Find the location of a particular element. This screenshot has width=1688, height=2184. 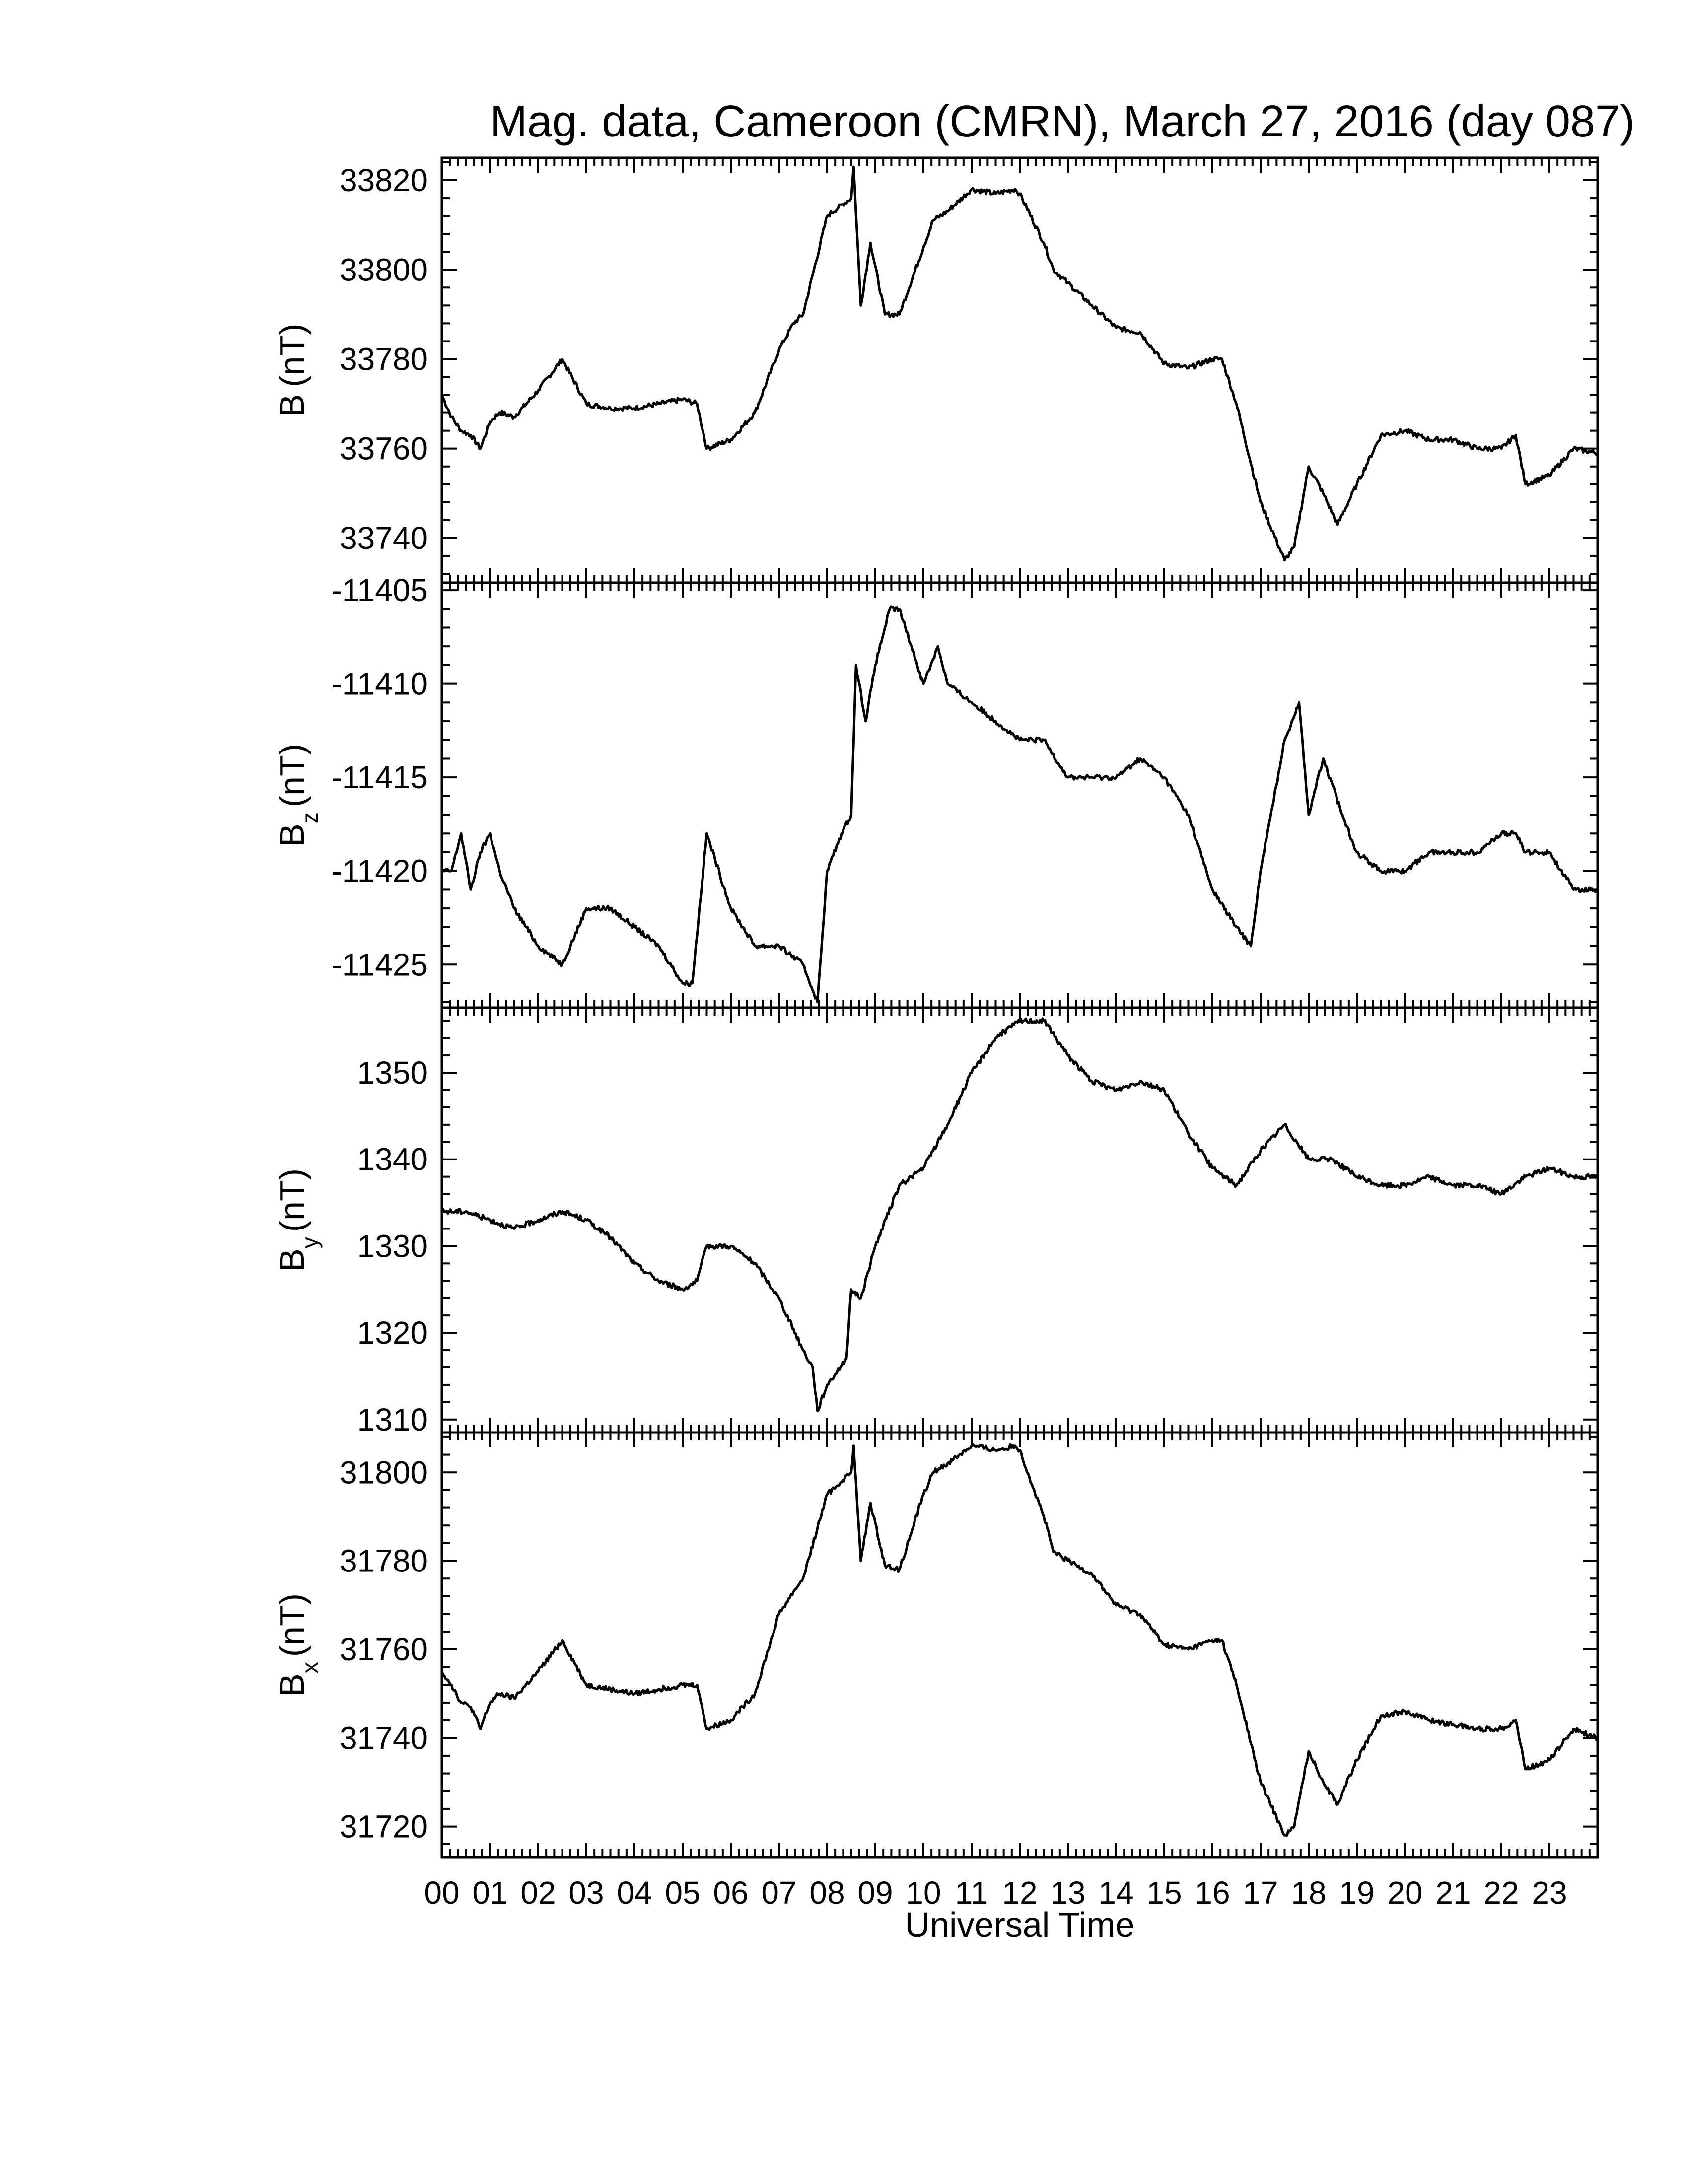

y-tick-label: 1340 is located at coordinates (392, 1159).